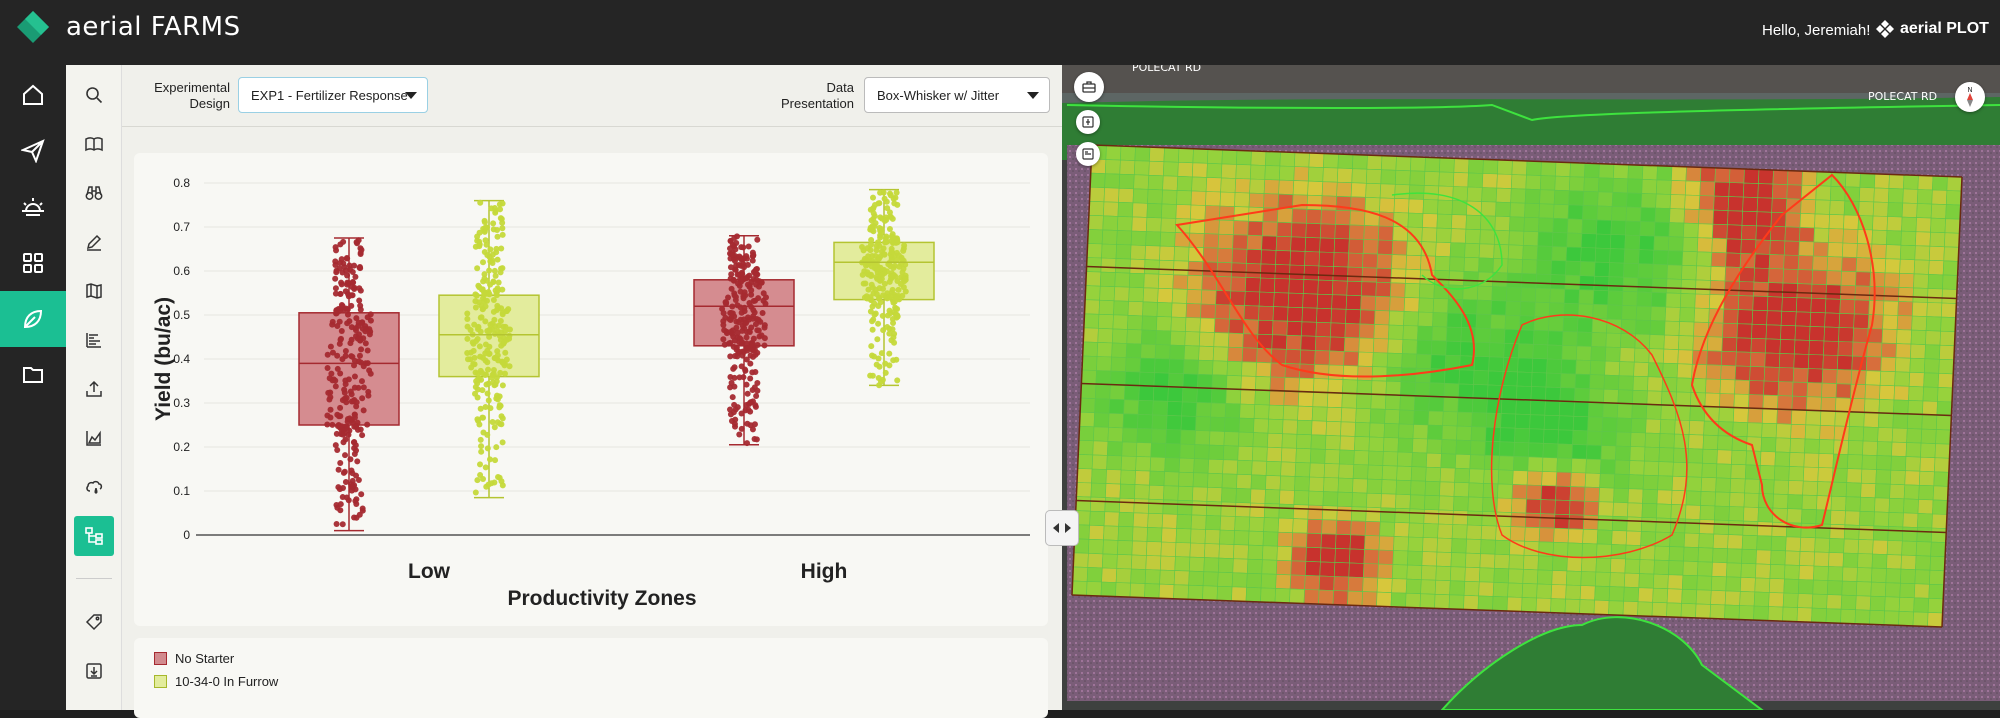 This screenshot has width=2000, height=718. What do you see at coordinates (94, 487) in the screenshot?
I see `tool-weather` at bounding box center [94, 487].